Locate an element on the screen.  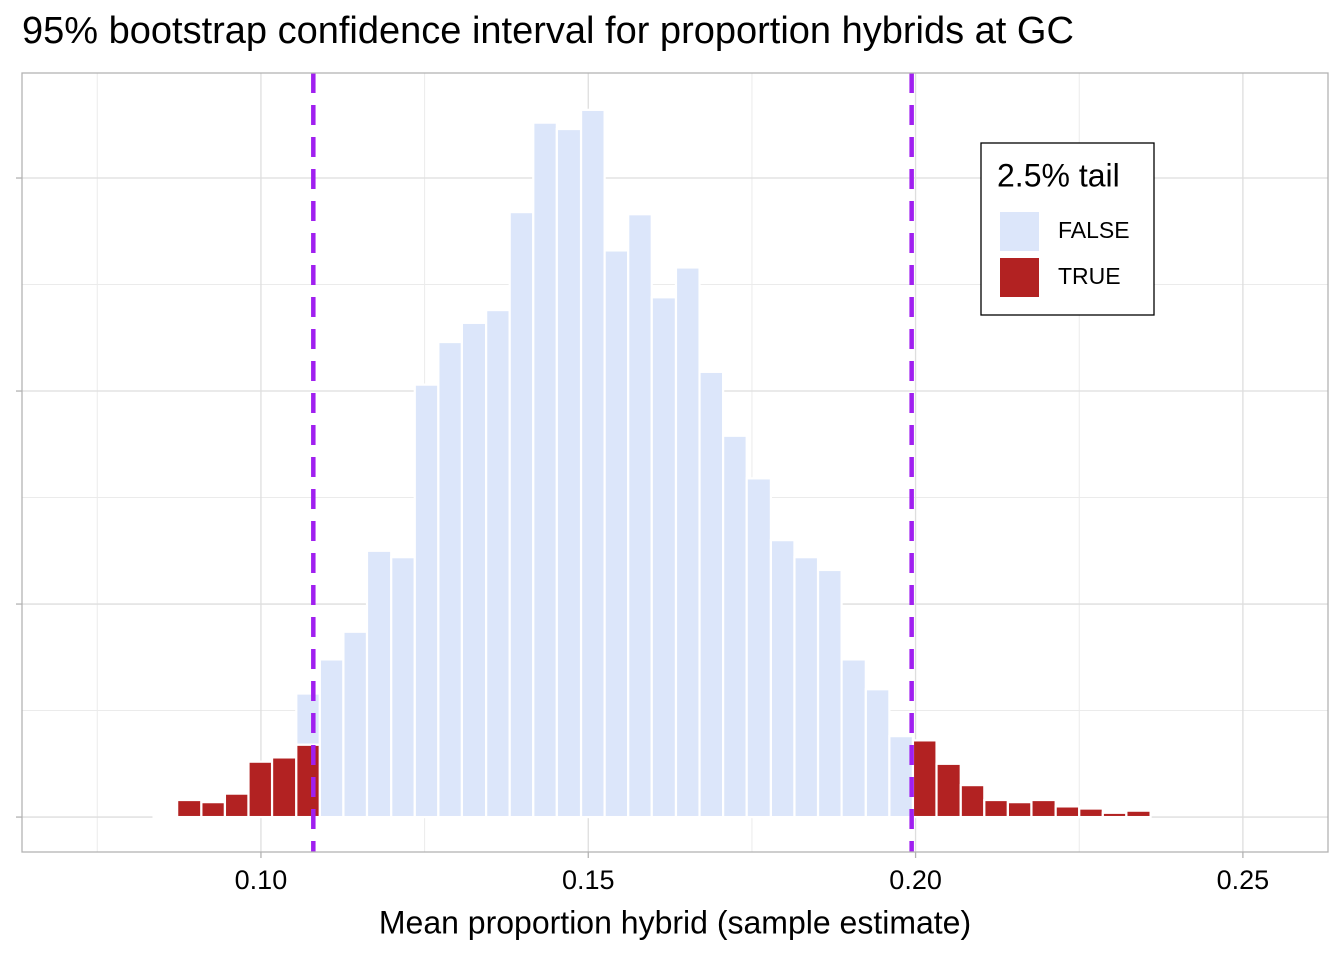
legend-label: FALSE is located at coordinates (1094, 230).